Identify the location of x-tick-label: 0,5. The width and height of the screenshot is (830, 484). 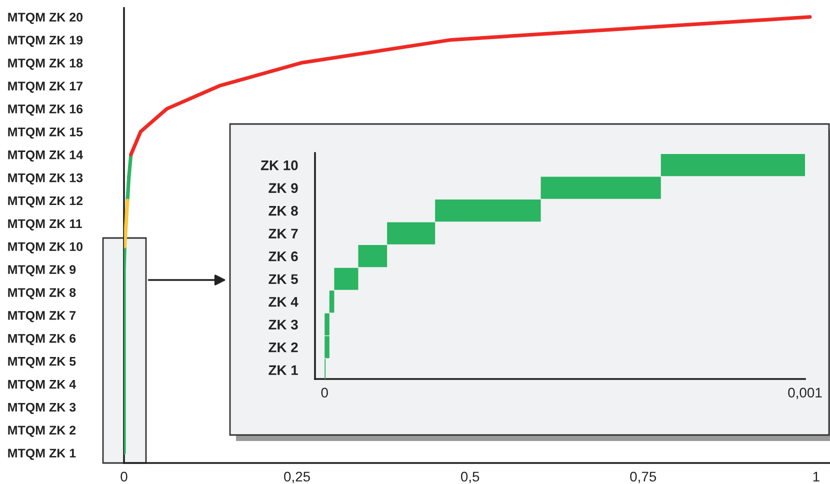
(470, 478).